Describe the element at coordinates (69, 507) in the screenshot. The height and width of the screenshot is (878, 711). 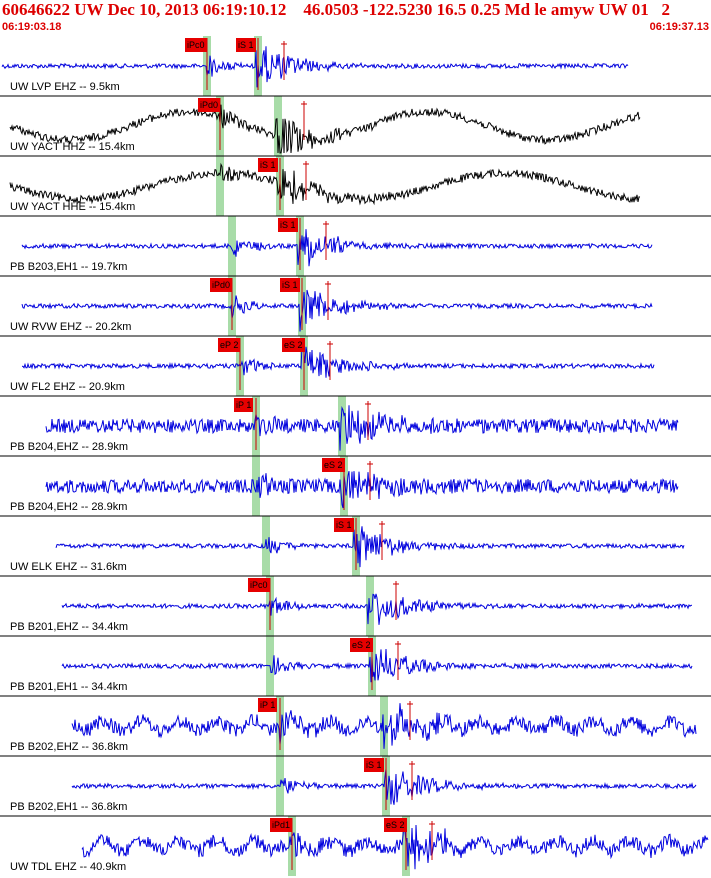
I see `channel-label: PB B204,EH2 -- 28.9km` at that location.